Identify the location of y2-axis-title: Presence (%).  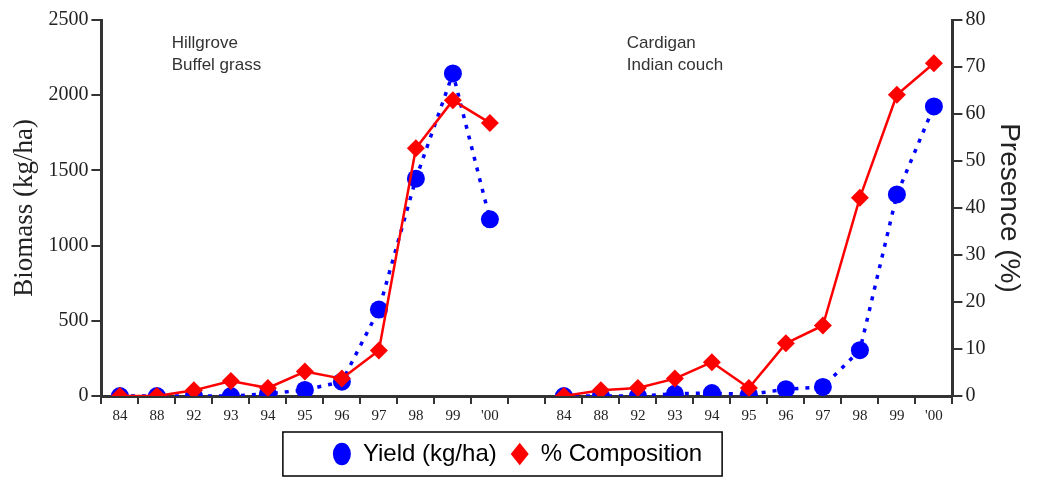
(1011, 208).